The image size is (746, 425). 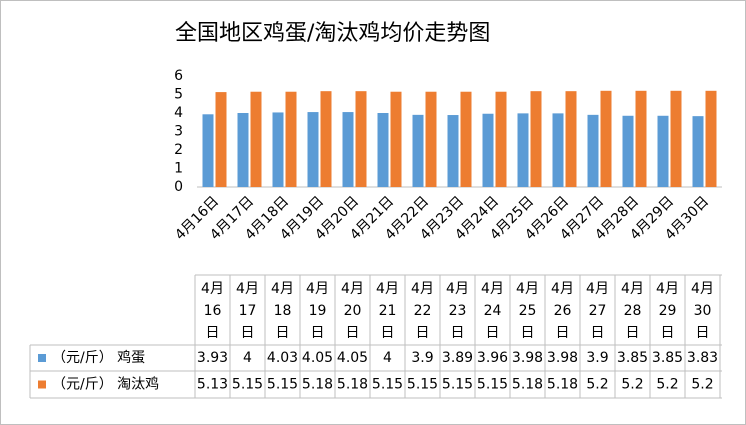 What do you see at coordinates (457, 358) in the screenshot?
I see `table-value: 3.89` at bounding box center [457, 358].